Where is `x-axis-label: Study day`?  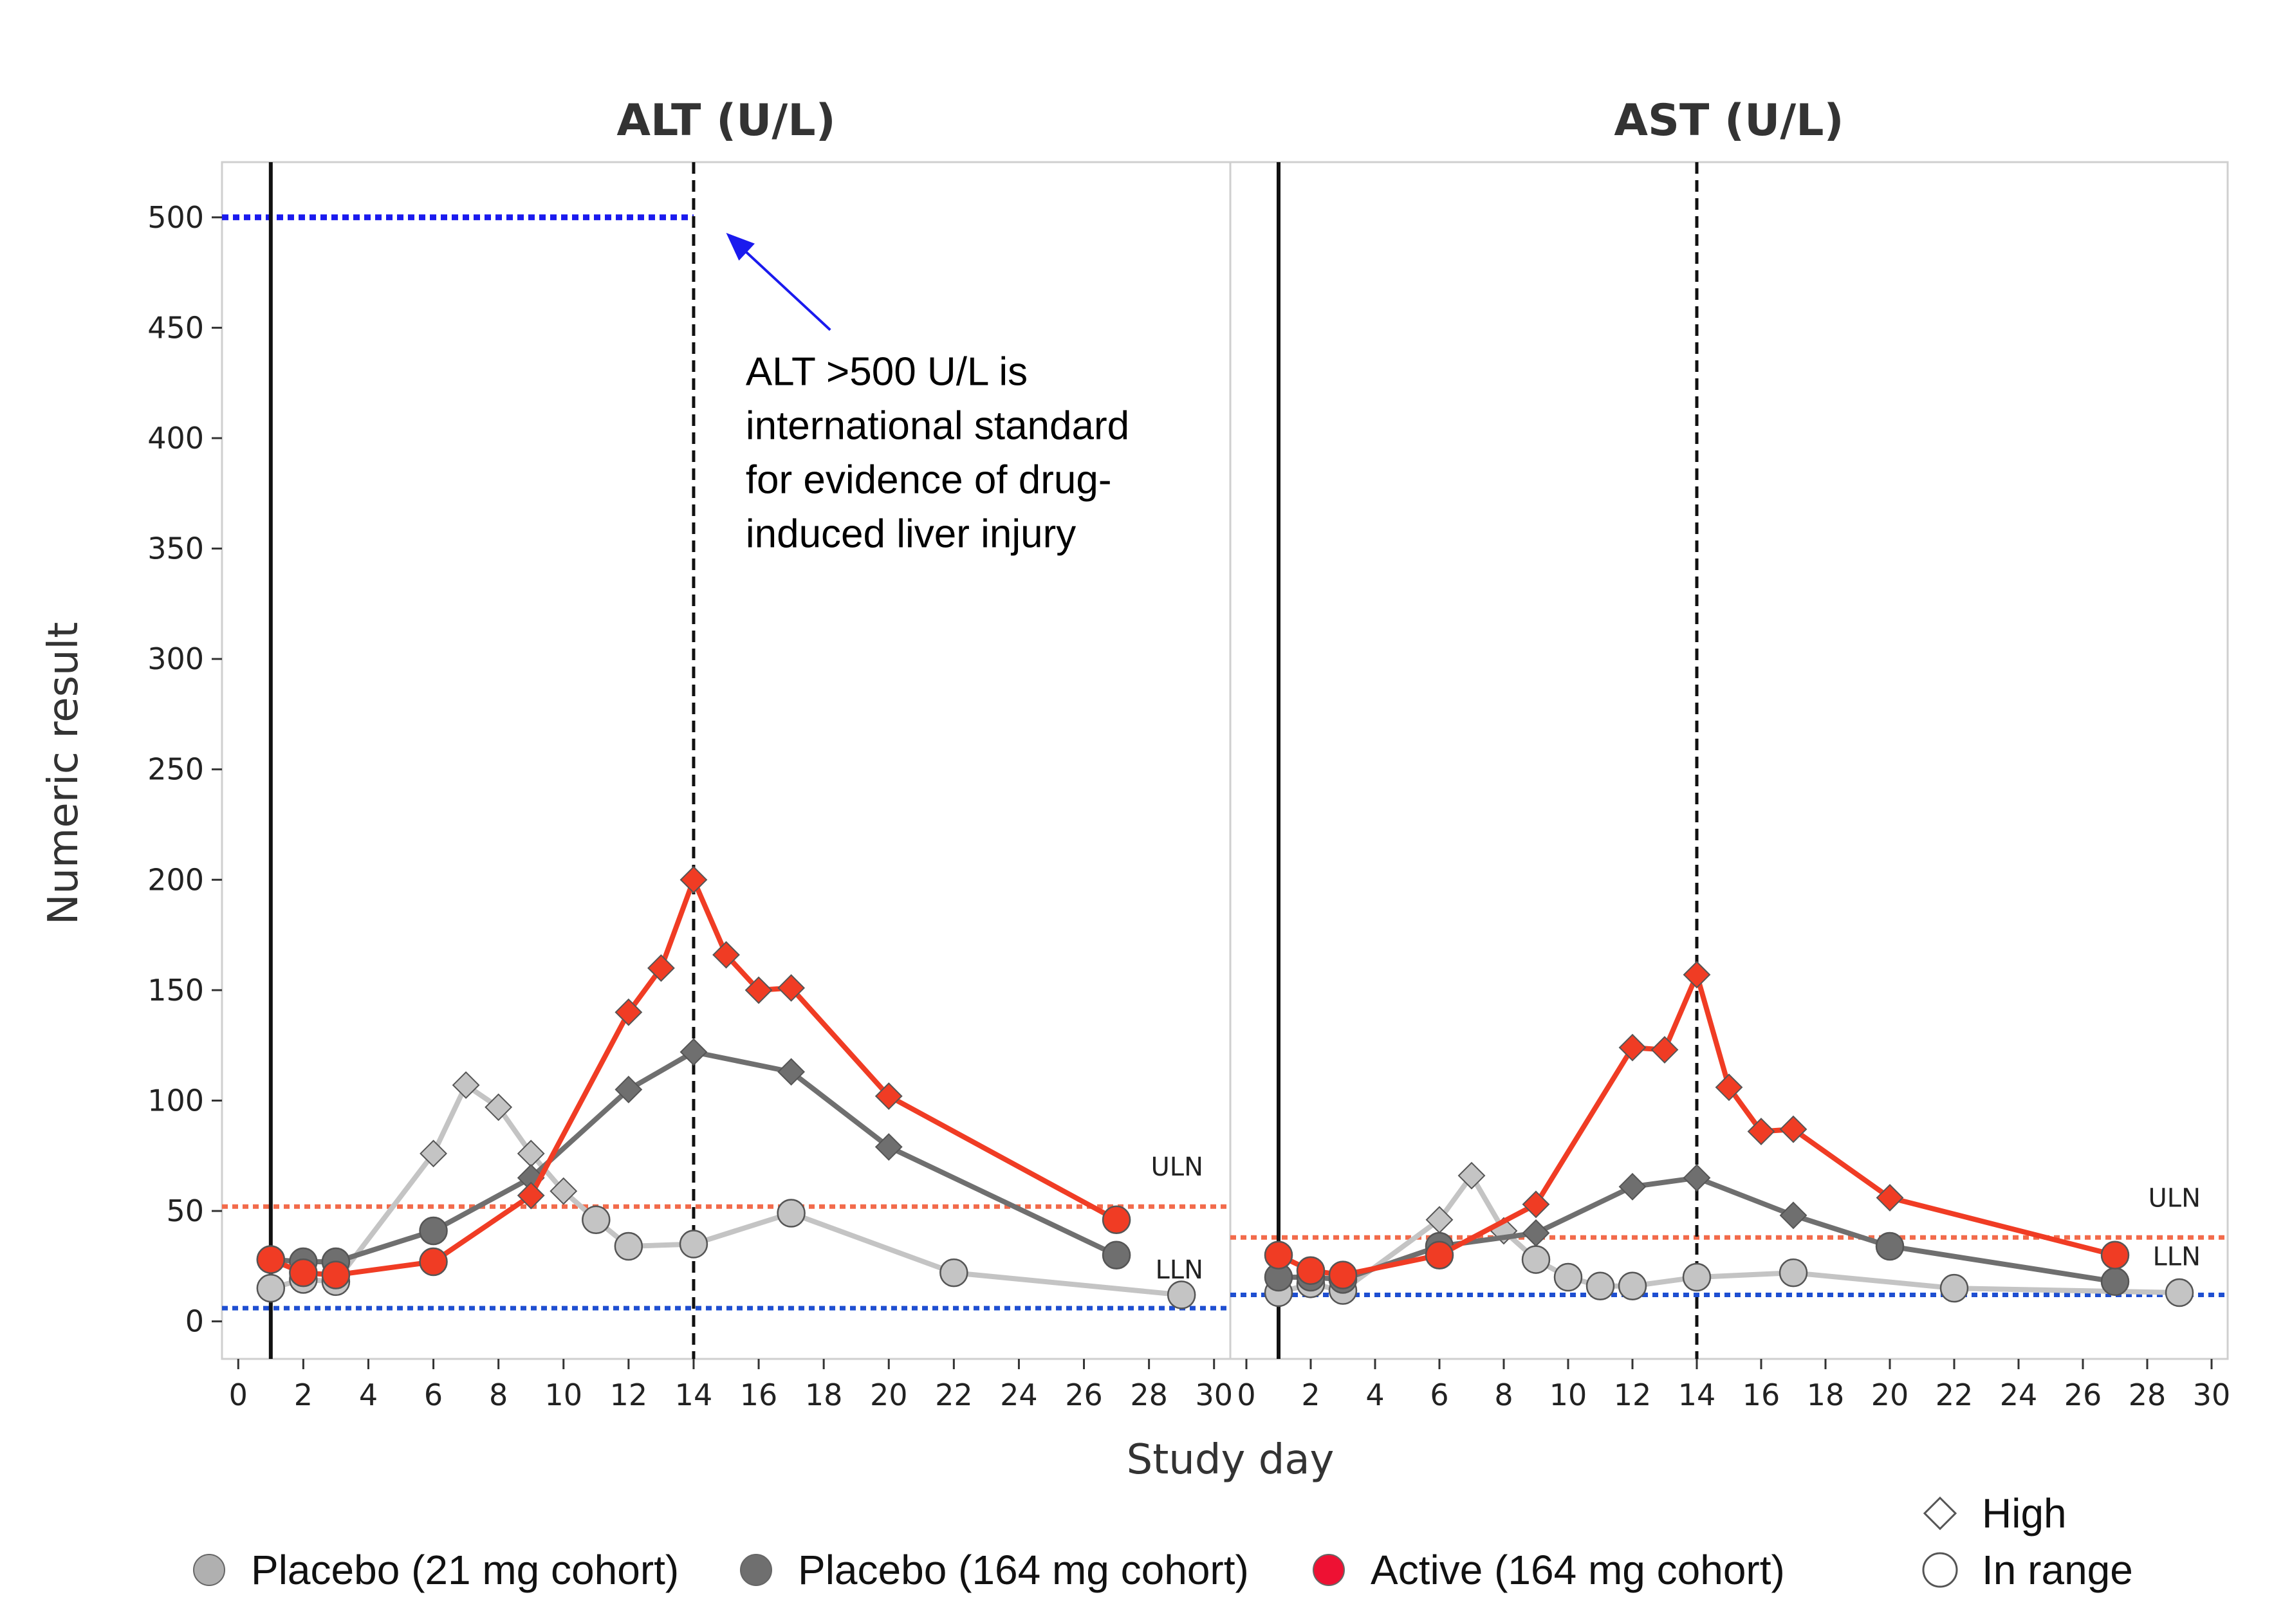
x-axis-label: Study day is located at coordinates (1231, 1460).